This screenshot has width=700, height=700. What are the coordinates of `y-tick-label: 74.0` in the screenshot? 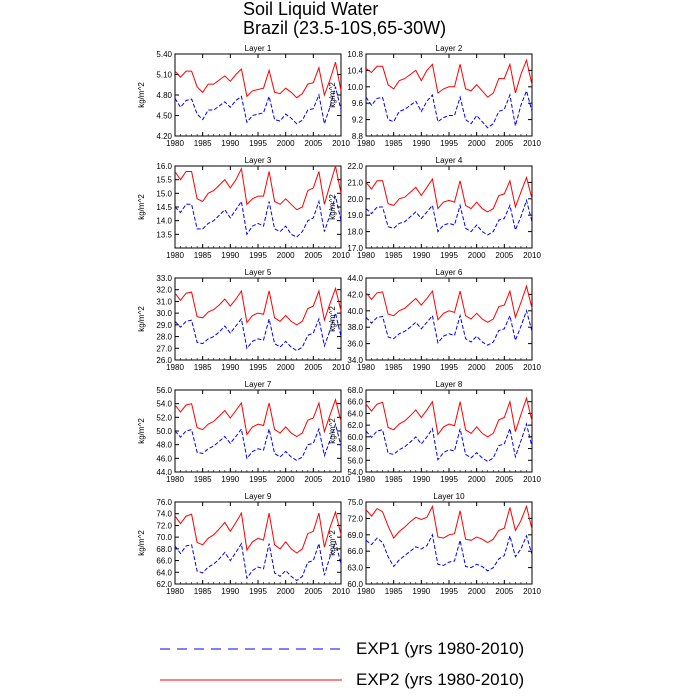 It's located at (164, 514).